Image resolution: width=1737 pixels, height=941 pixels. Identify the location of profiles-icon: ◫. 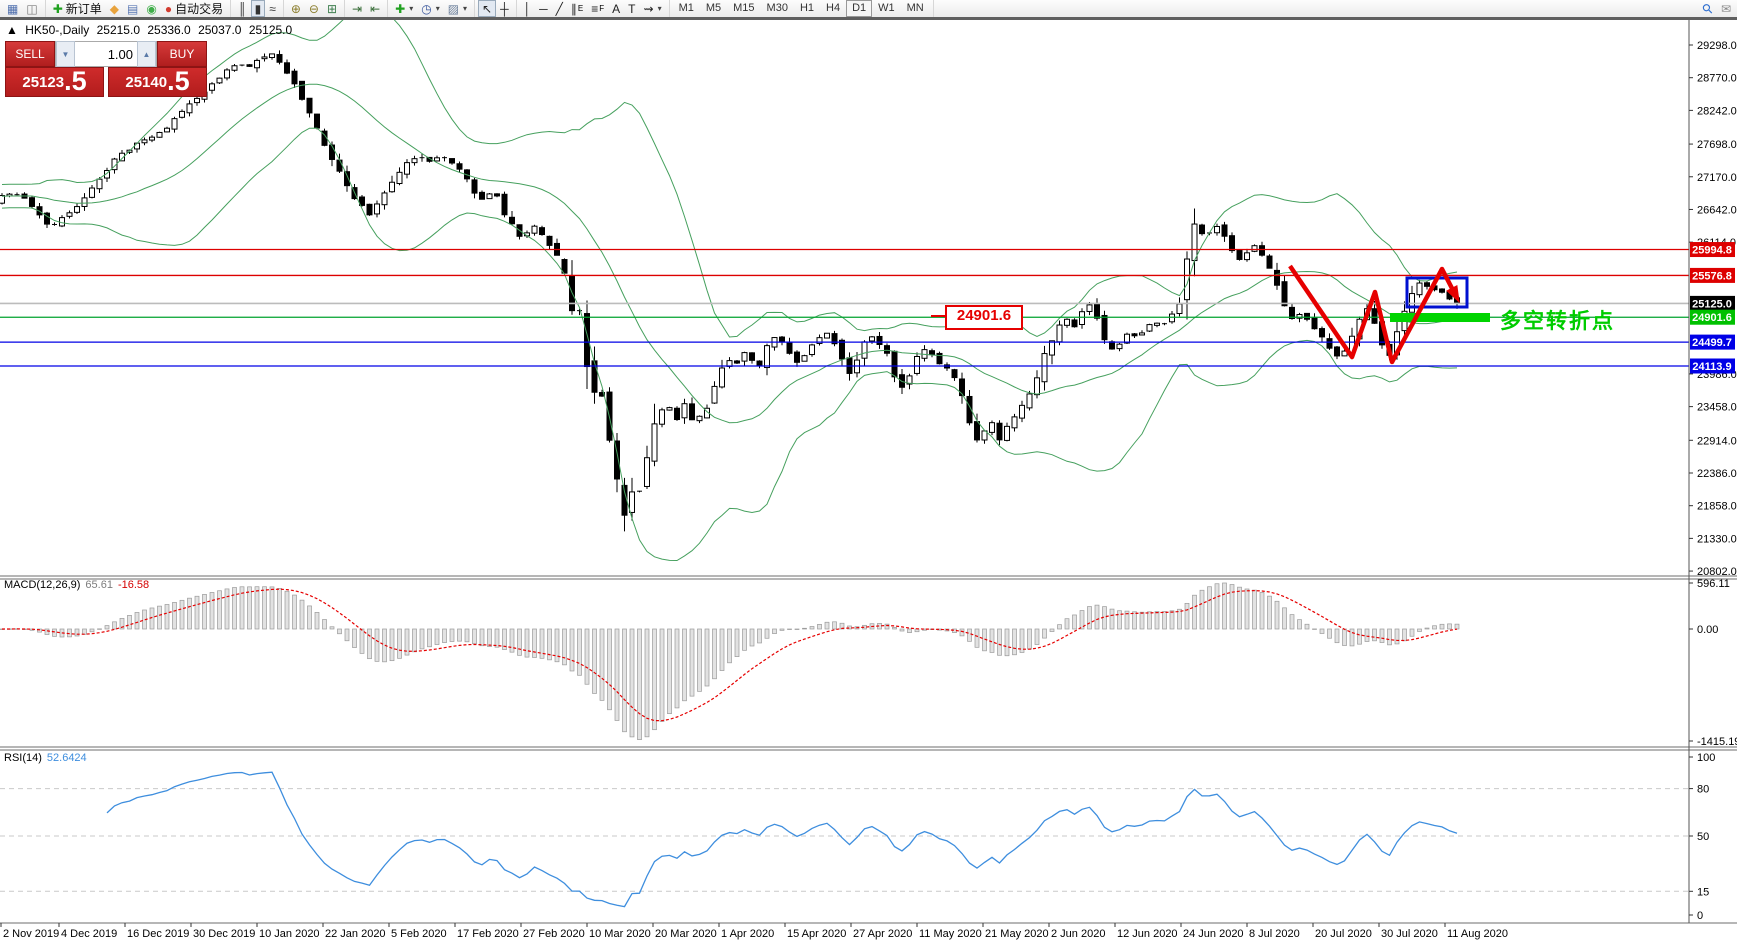
(31, 8).